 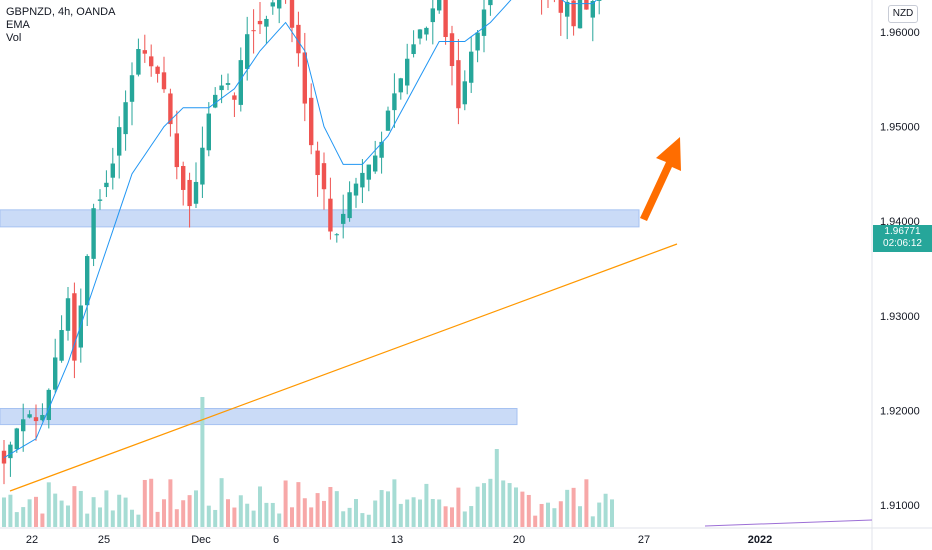 What do you see at coordinates (18, 25) in the screenshot?
I see `ema-indicator-label: EMA` at bounding box center [18, 25].